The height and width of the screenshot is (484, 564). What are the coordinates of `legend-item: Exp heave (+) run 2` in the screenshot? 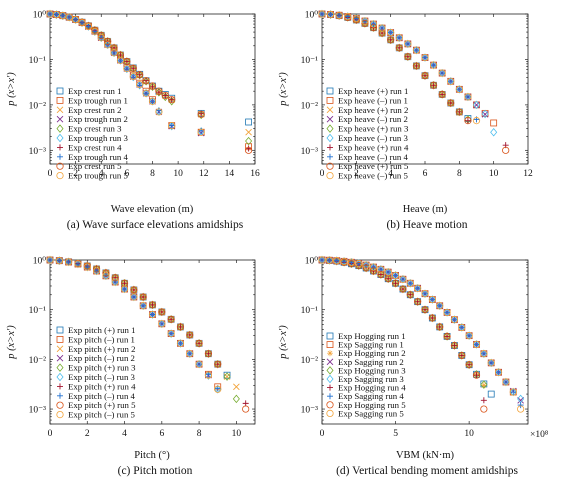 It's located at (367, 110).